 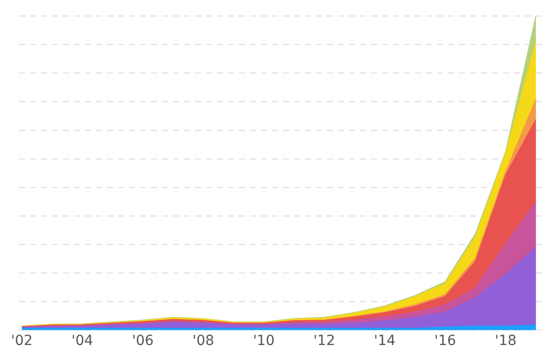 What do you see at coordinates (143, 341) in the screenshot?
I see `x-tick-label: '06` at bounding box center [143, 341].